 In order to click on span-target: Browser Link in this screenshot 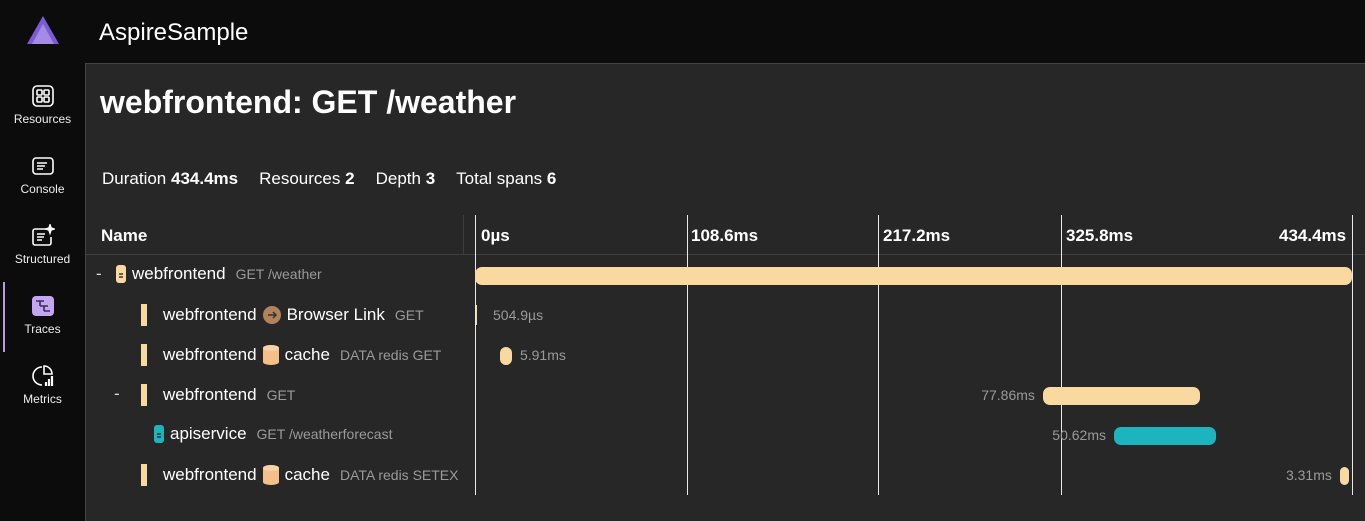, I will do `click(335, 314)`.